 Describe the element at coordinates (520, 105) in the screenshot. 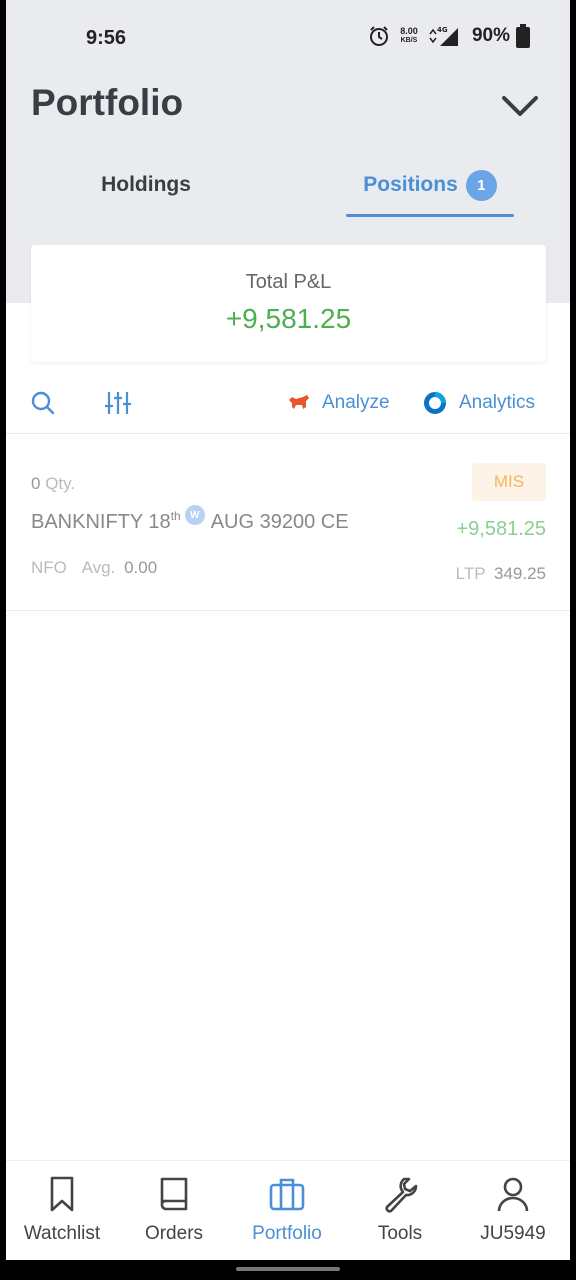

I see `chevron-down-icon` at that location.